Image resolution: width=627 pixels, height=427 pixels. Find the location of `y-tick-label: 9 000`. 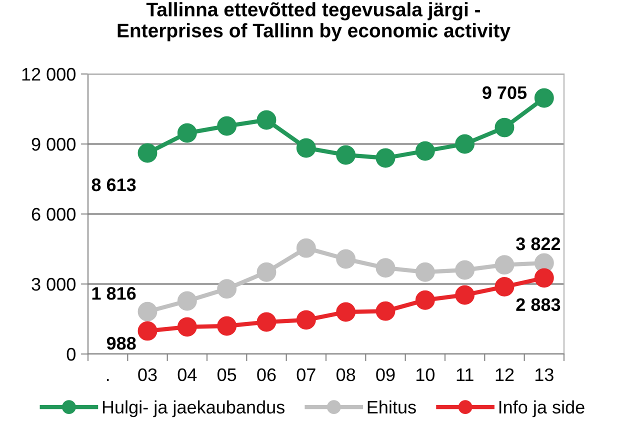

y-tick-label: 9 000 is located at coordinates (54, 144).